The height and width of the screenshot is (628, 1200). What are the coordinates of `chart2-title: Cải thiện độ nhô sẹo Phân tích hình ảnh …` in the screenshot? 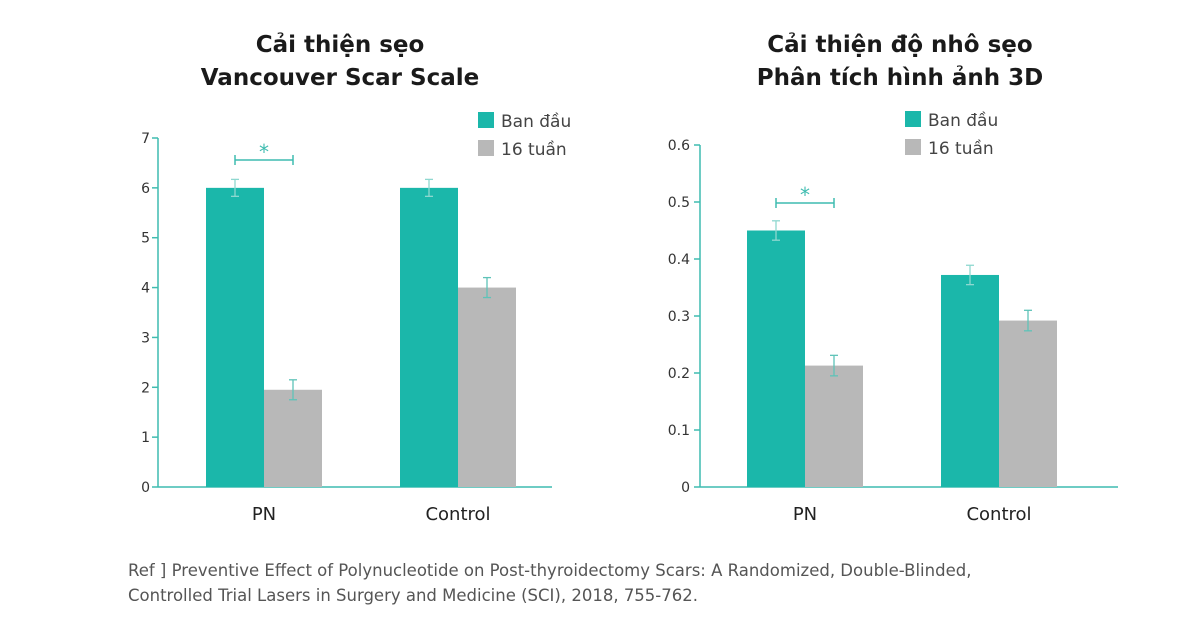 It's located at (900, 62).